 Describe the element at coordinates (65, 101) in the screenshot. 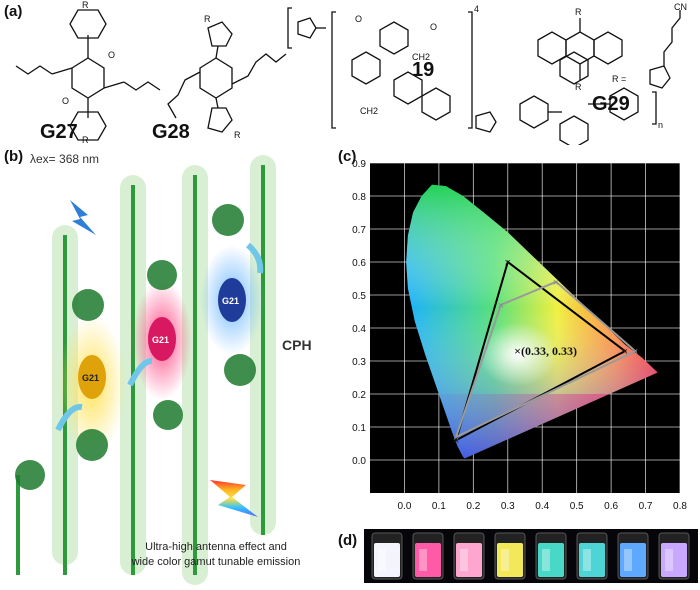

I see `g27-o-bottom: O` at that location.